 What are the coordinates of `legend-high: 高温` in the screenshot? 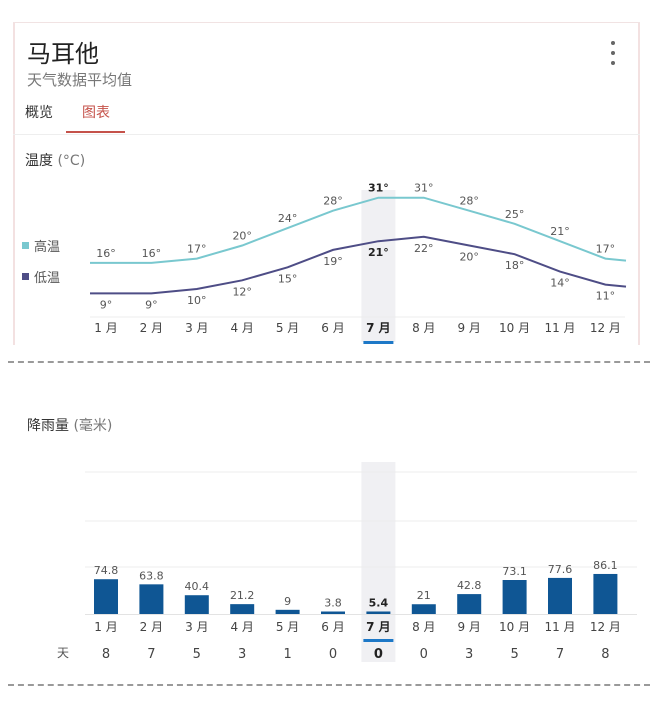 It's located at (41, 245).